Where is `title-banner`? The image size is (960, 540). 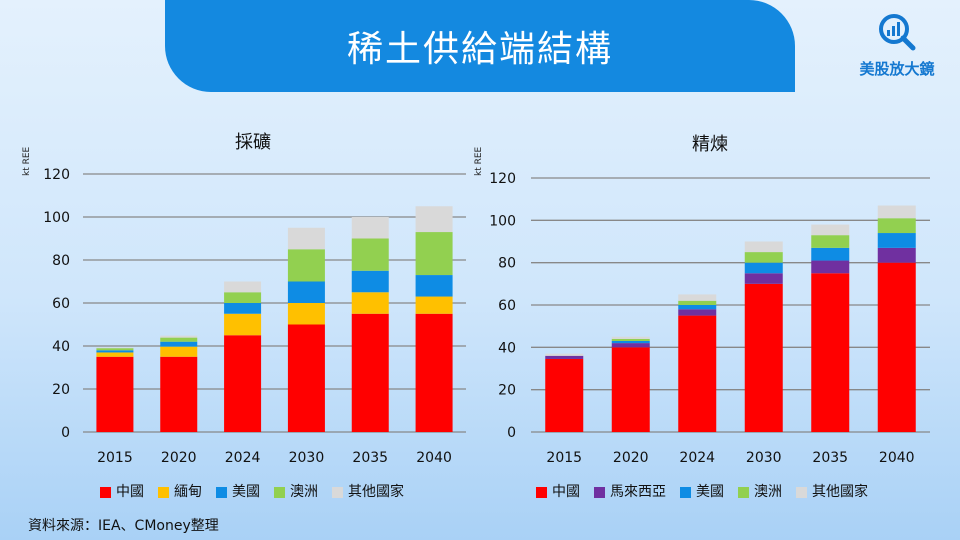 title-banner is located at coordinates (480, 46).